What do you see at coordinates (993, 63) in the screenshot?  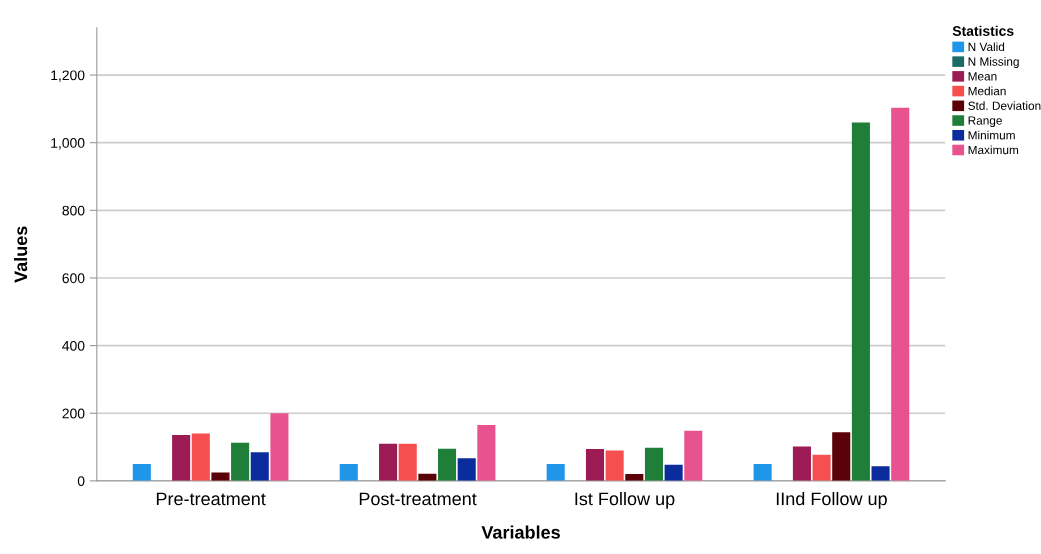 I see `legend-label: N Missing` at bounding box center [993, 63].